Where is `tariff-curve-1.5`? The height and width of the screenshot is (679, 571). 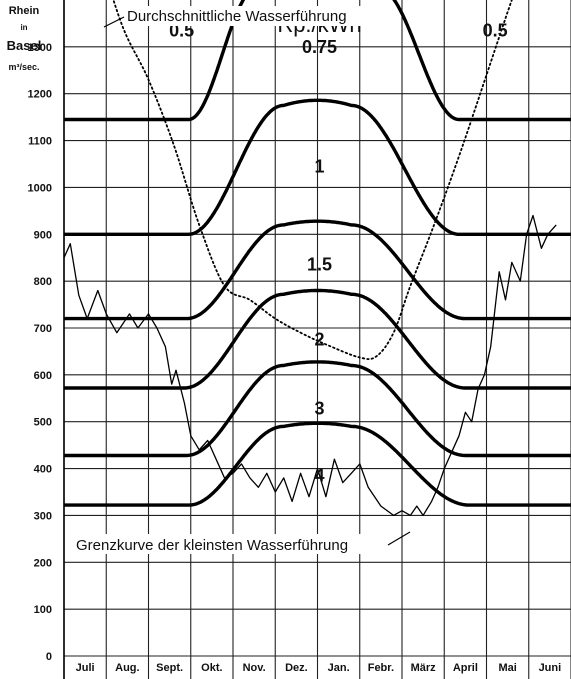
tariff-curve-1.5 is located at coordinates (317, 270).